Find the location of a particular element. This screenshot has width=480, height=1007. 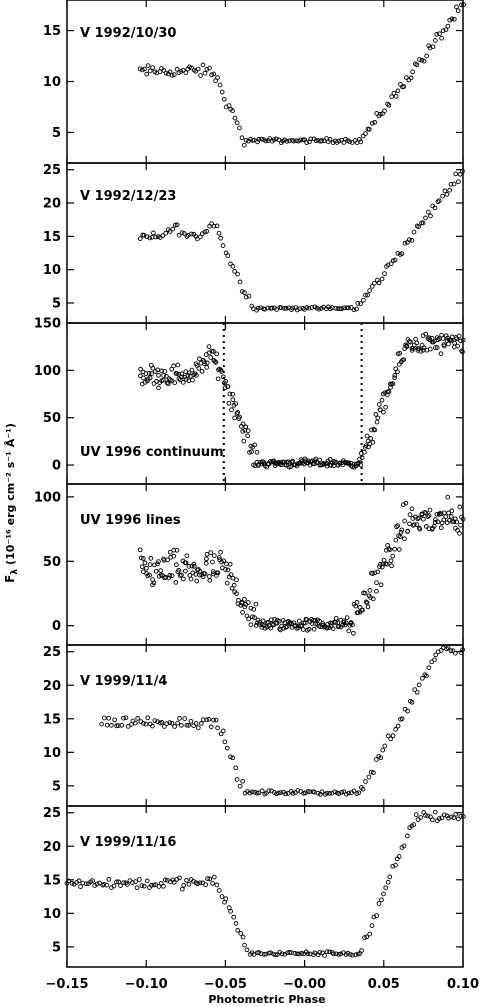

y-tick-label: 0 is located at coordinates (56, 466).